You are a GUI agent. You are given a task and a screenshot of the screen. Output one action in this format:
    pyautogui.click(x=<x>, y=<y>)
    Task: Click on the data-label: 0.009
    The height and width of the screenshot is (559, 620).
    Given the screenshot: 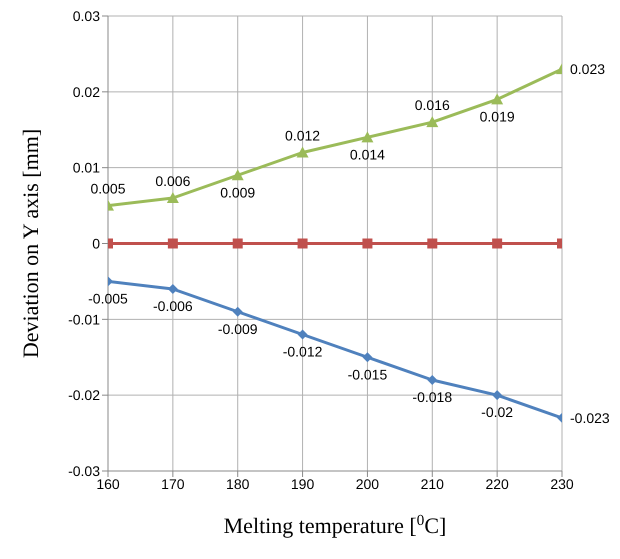 What is the action you would take?
    pyautogui.click(x=238, y=192)
    